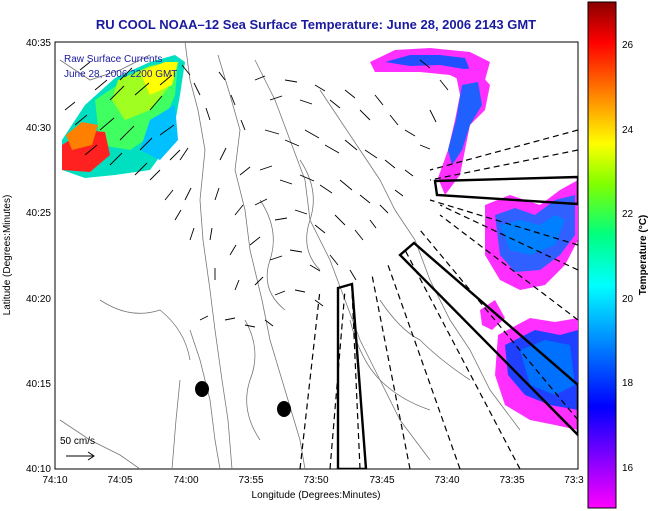  What do you see at coordinates (315, 480) in the screenshot?
I see `x-tick-label: 73:50` at bounding box center [315, 480].